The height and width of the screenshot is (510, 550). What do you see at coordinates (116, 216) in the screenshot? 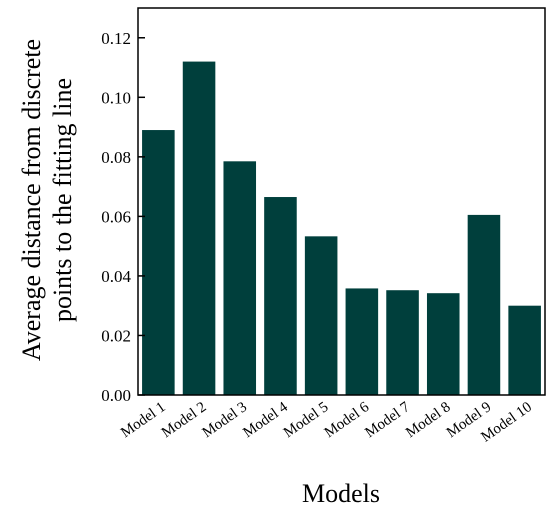
I see `y-tick-label: 0.06` at bounding box center [116, 216].